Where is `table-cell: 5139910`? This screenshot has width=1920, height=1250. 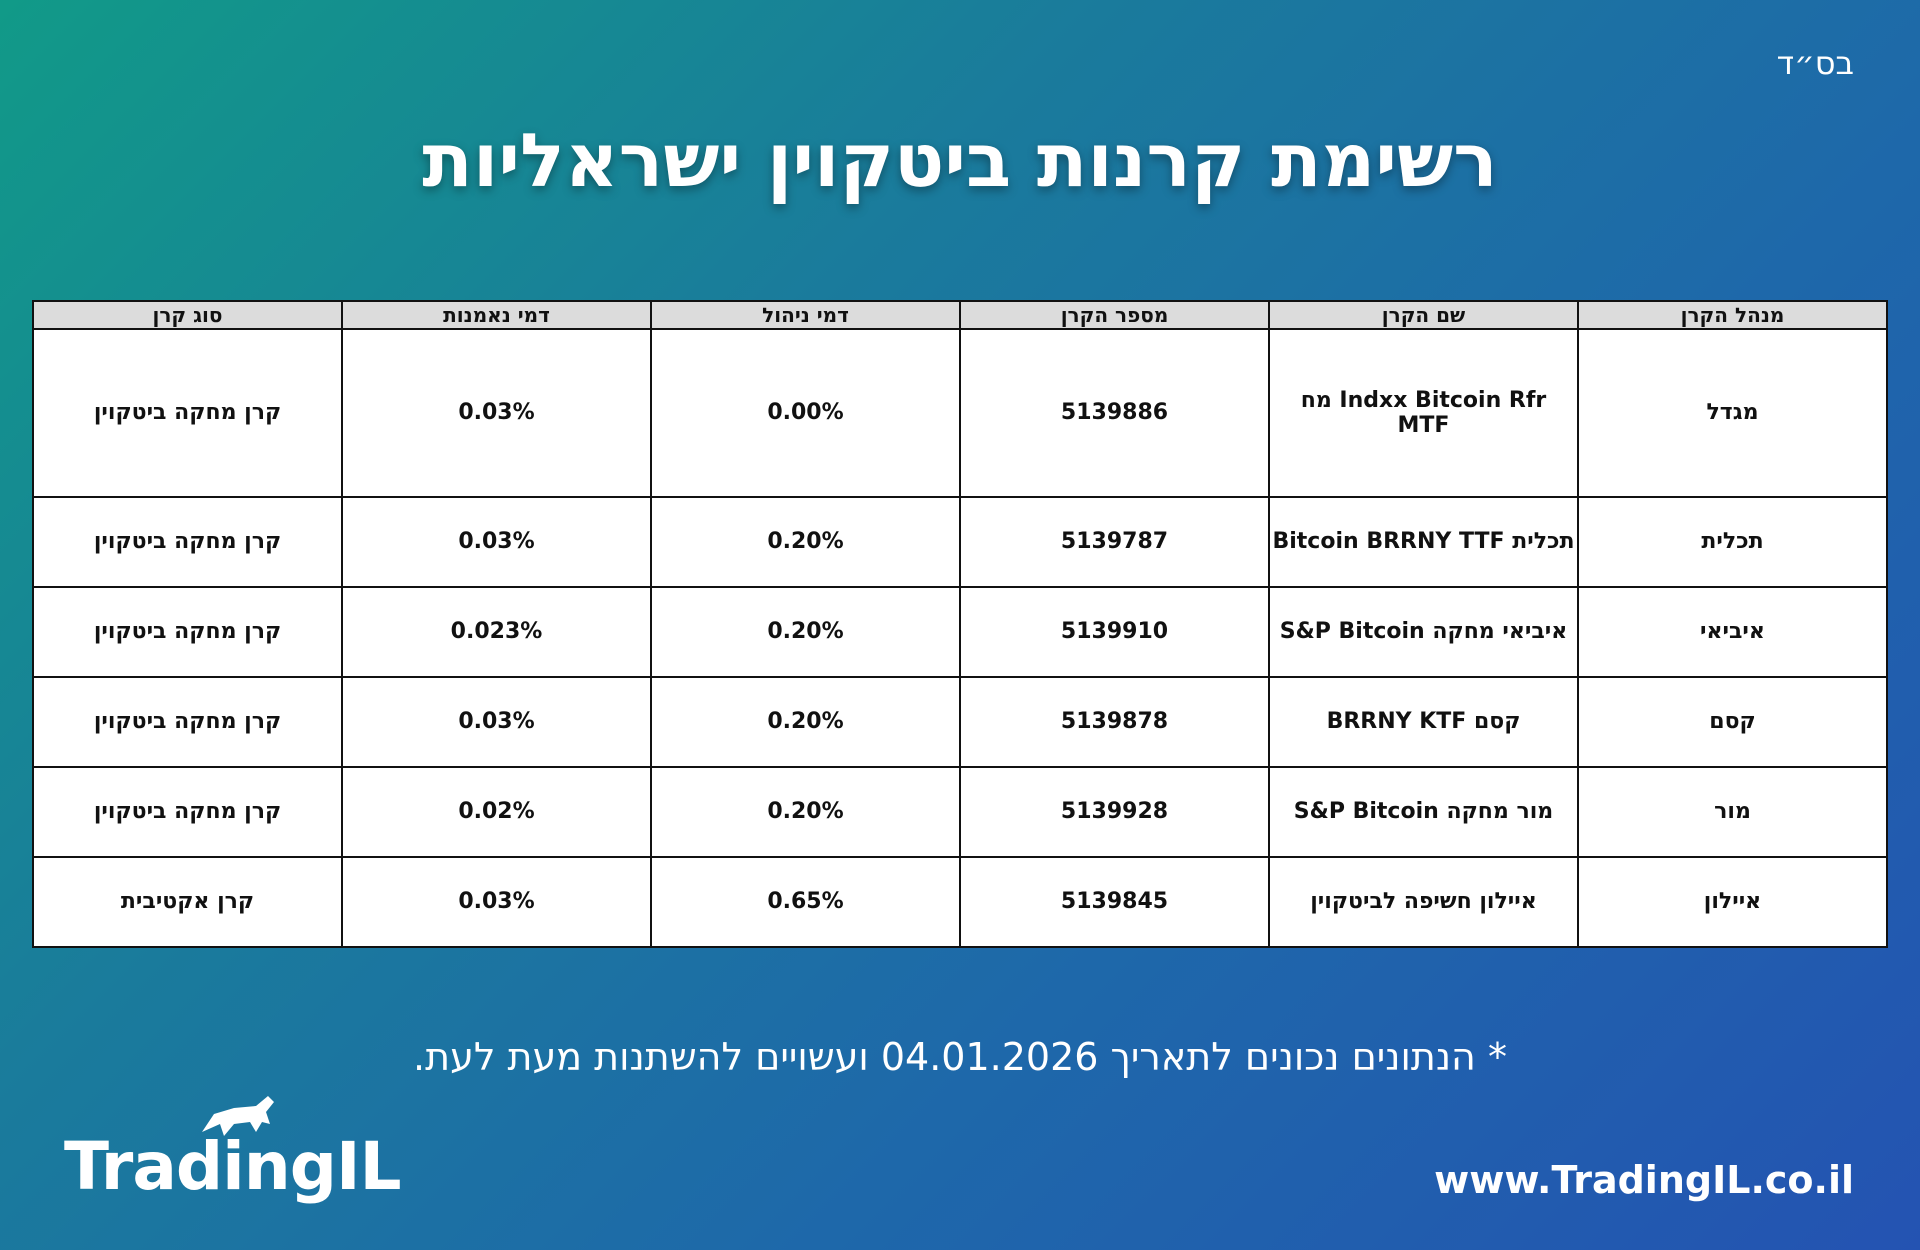 table-cell: 5139910 is located at coordinates (1114, 631).